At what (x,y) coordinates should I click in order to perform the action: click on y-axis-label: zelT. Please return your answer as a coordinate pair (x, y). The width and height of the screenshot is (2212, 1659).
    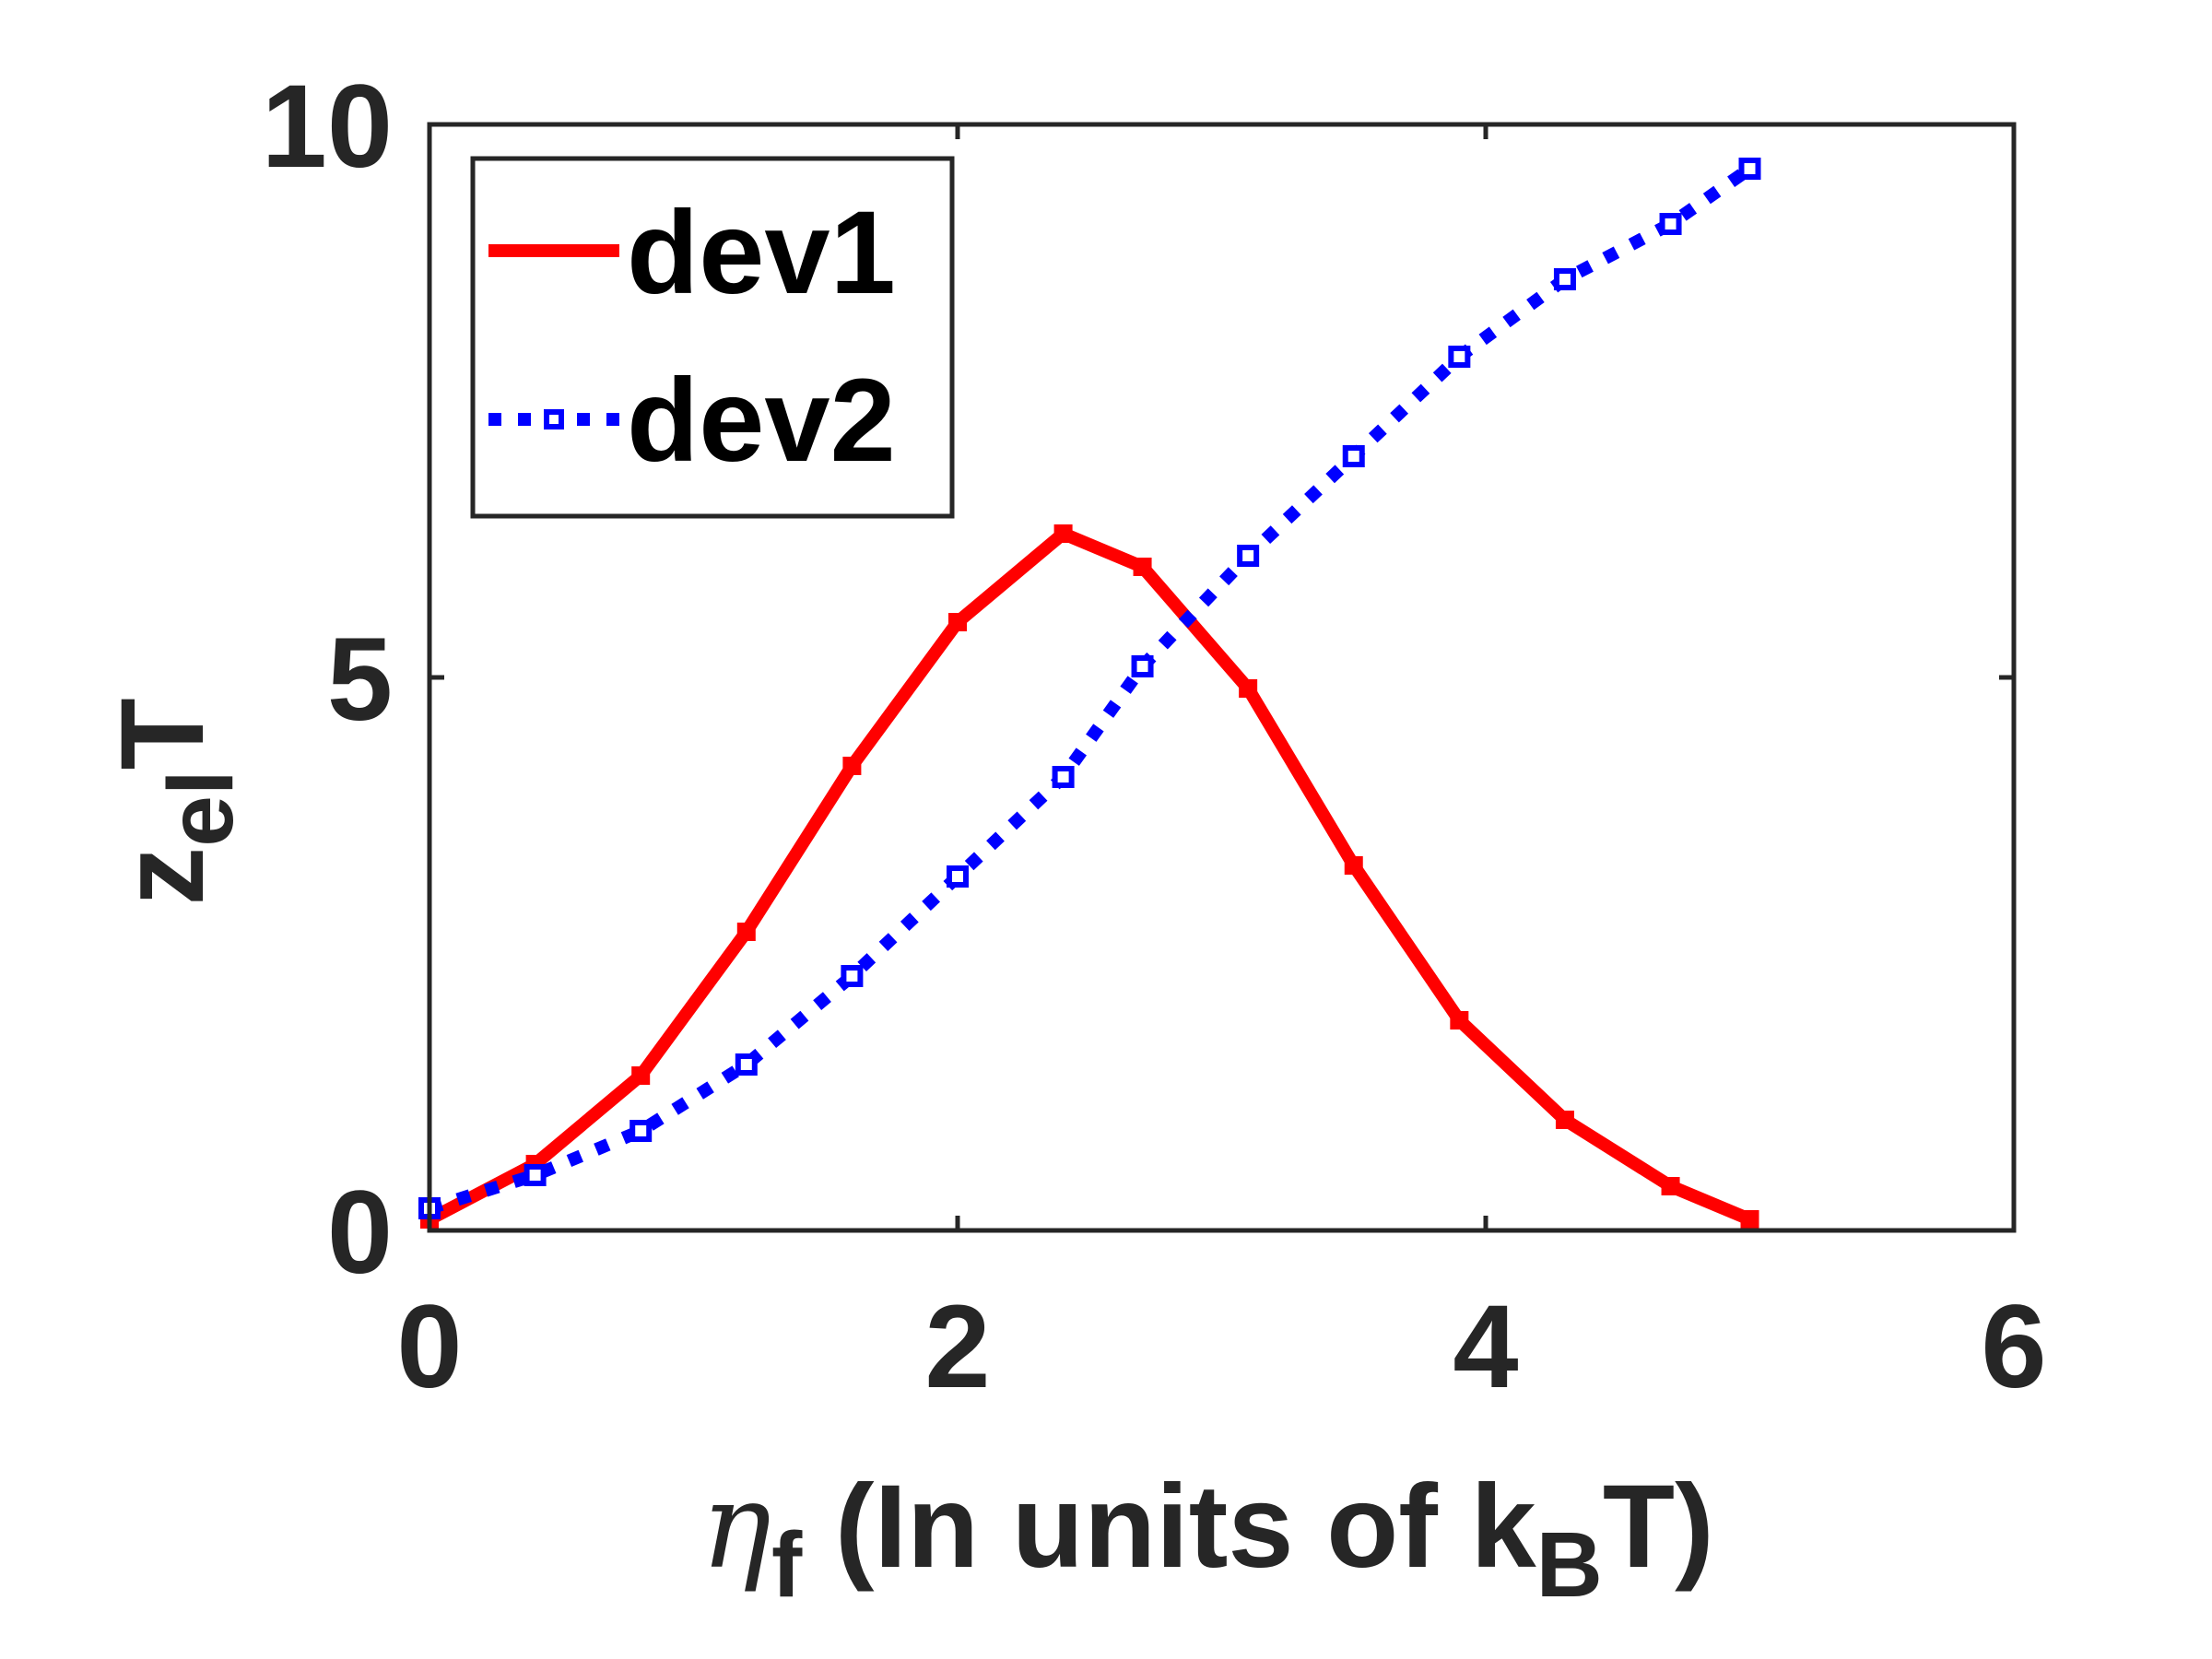
    Looking at the image, I should click on (175, 802).